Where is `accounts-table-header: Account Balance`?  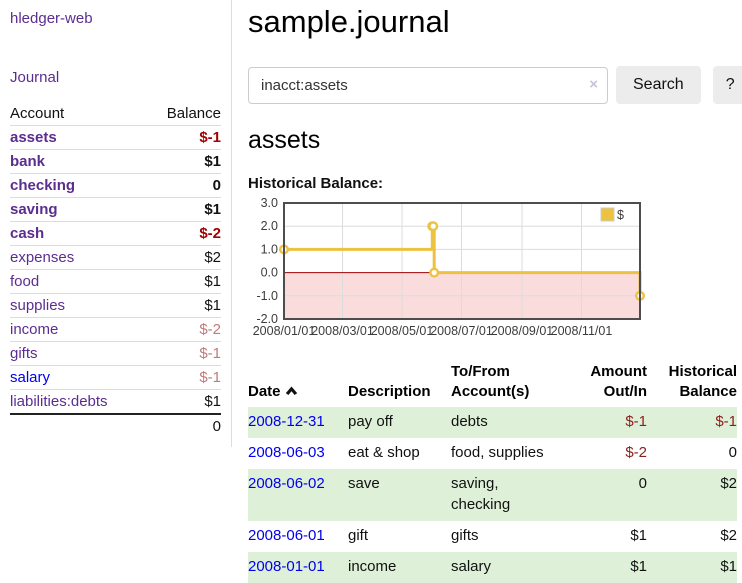
accounts-table-header: Account Balance is located at coordinates (115, 114).